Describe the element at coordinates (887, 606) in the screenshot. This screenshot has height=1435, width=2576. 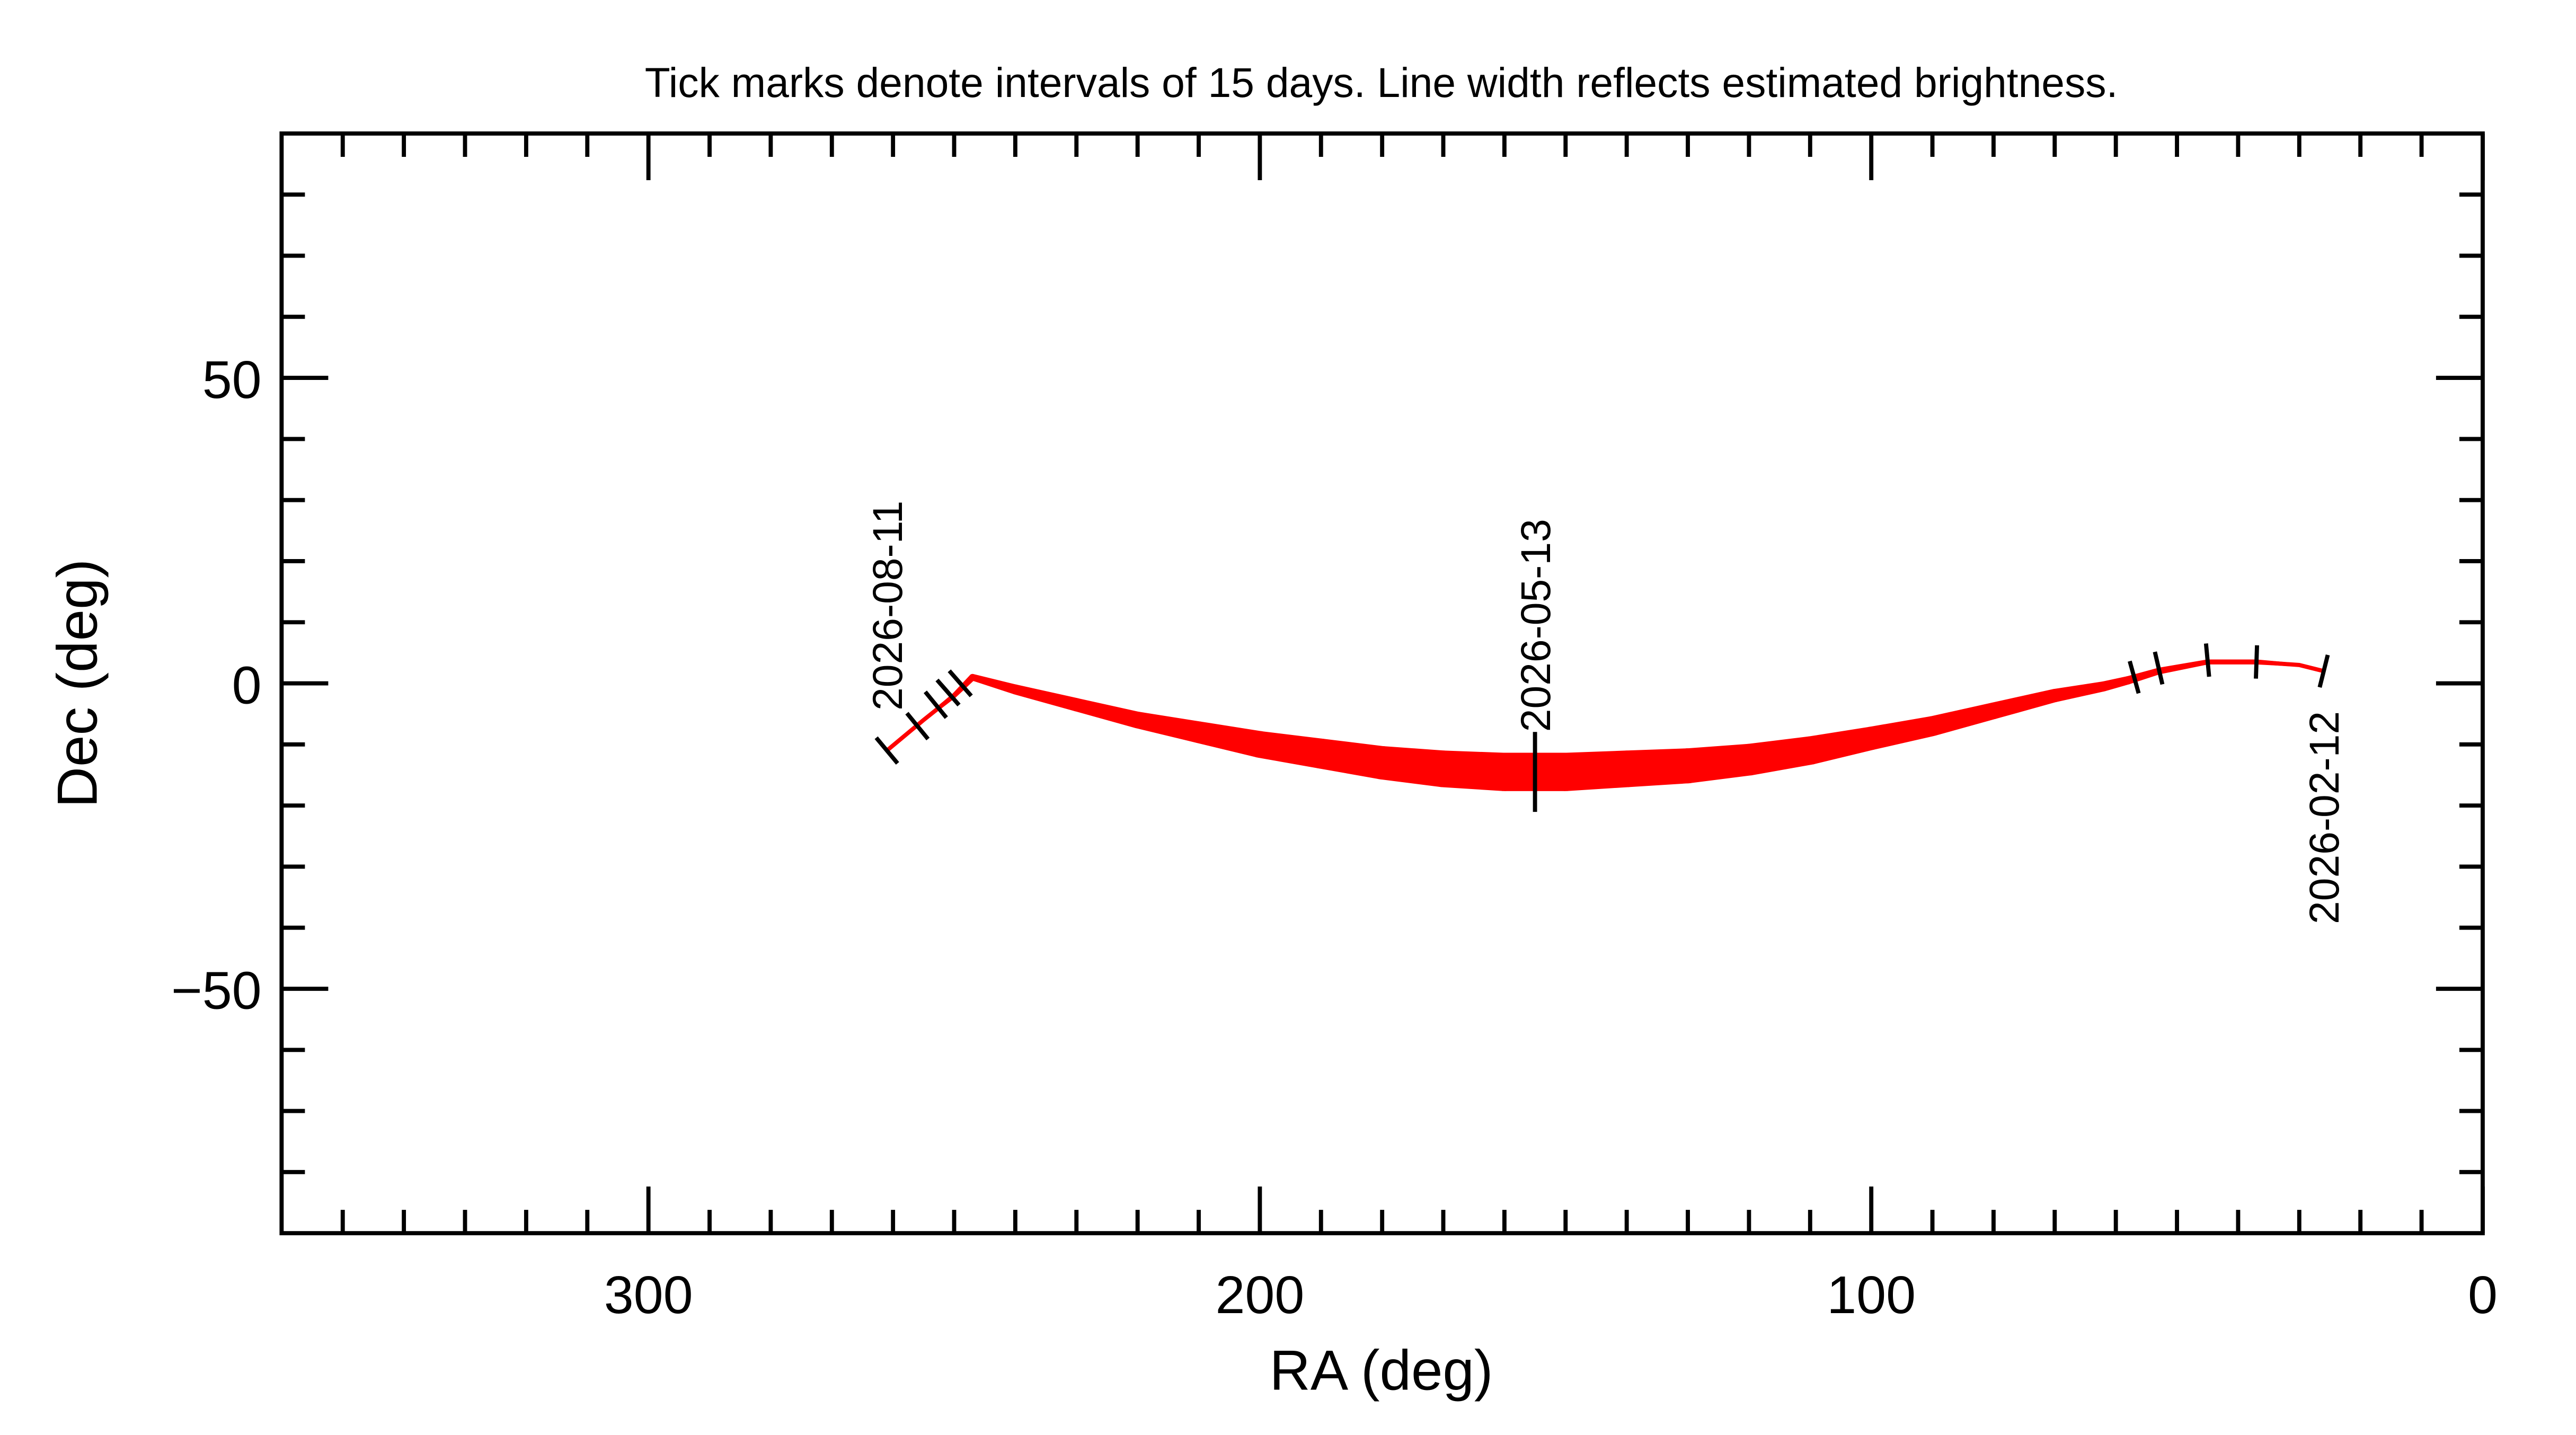
I see `date-label: 2026-08-11` at that location.